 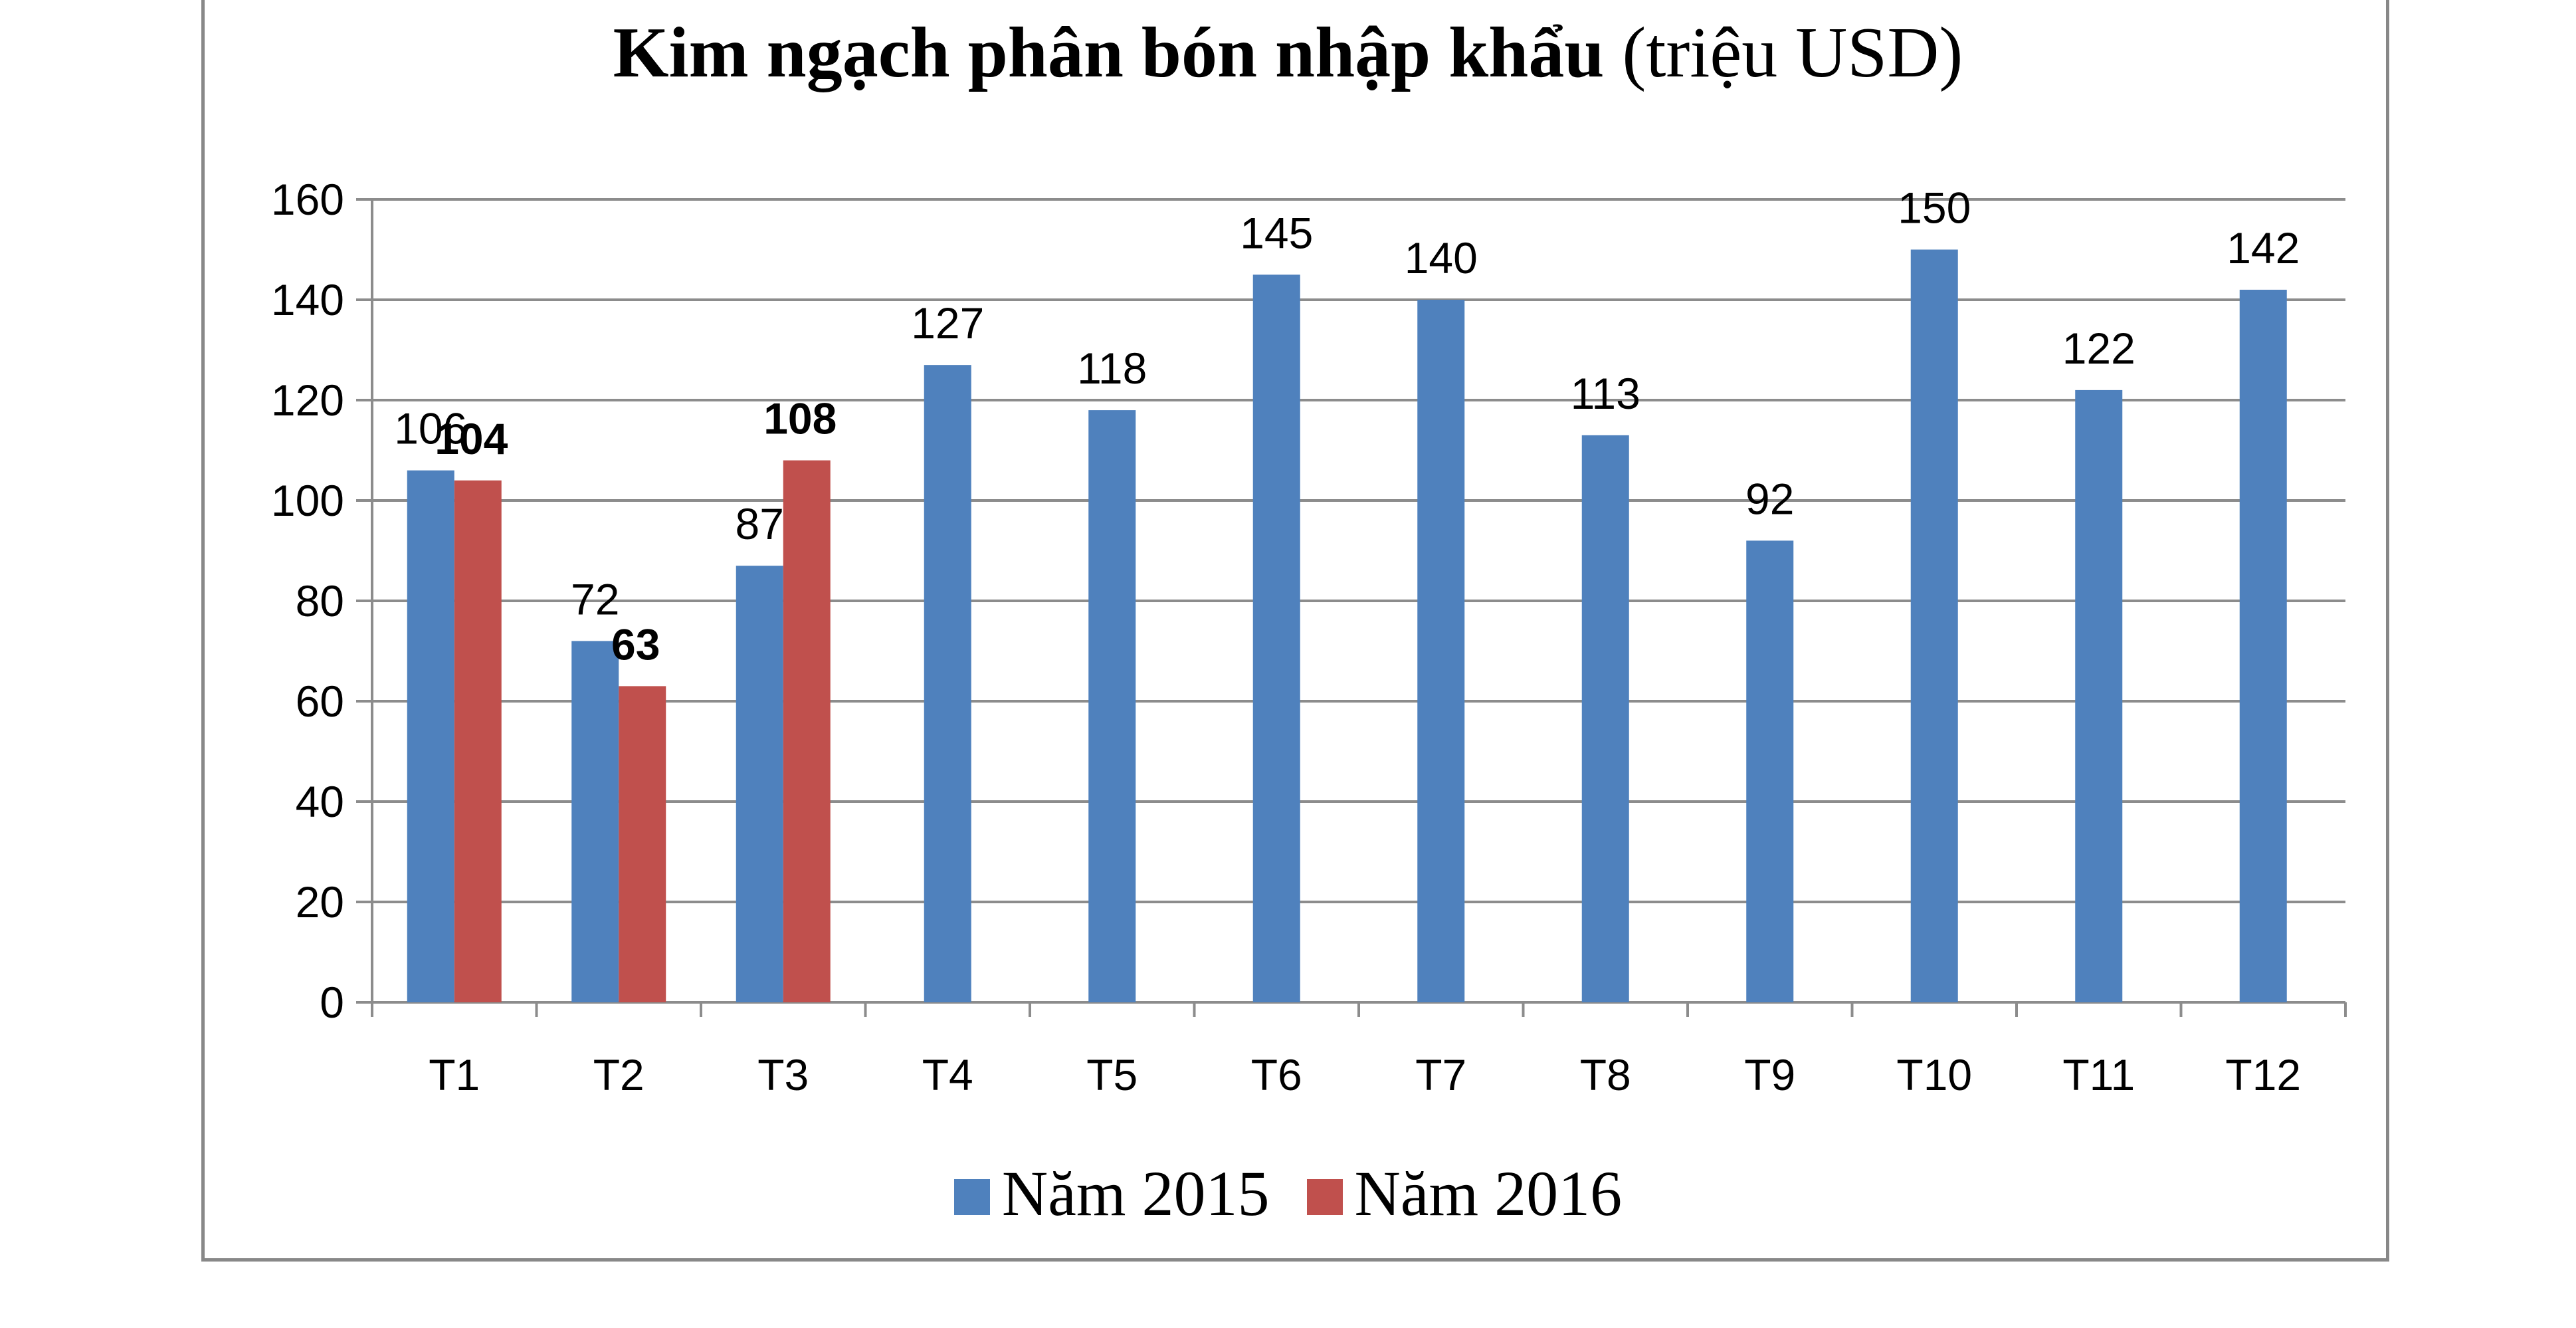 What do you see at coordinates (320, 600) in the screenshot?
I see `y-tick-label: 80` at bounding box center [320, 600].